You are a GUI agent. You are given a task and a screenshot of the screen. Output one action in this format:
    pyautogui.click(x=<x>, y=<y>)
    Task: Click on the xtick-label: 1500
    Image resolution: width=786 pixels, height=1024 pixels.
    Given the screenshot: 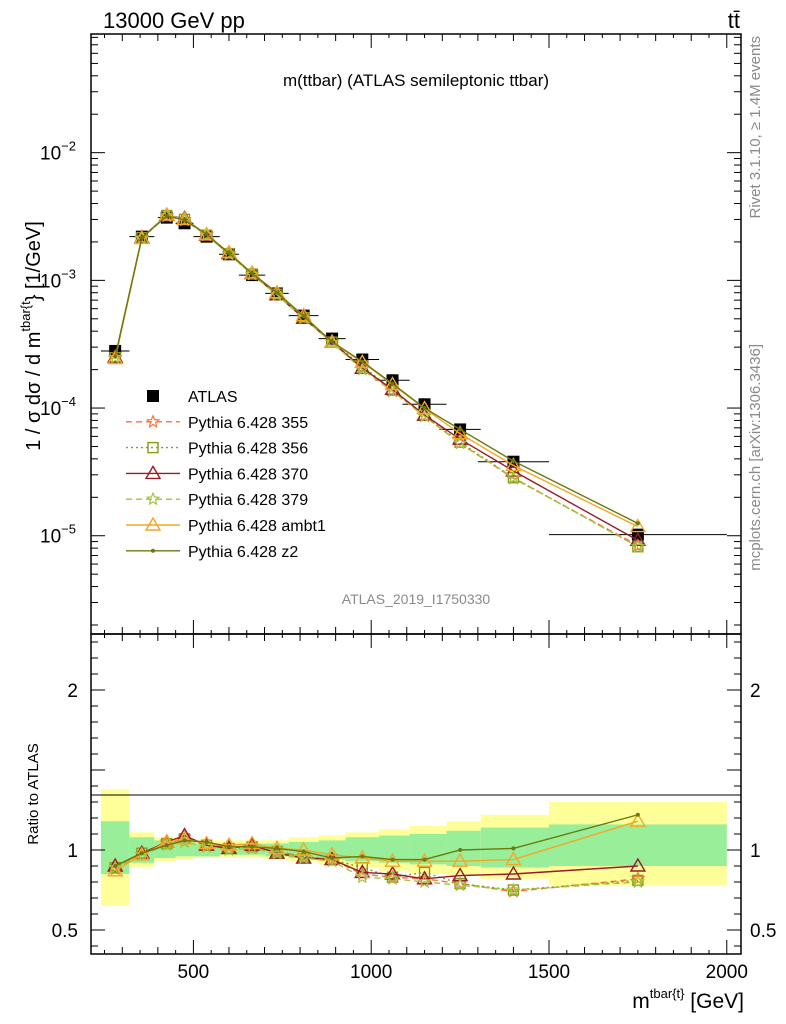 What is the action you would take?
    pyautogui.click(x=549, y=972)
    